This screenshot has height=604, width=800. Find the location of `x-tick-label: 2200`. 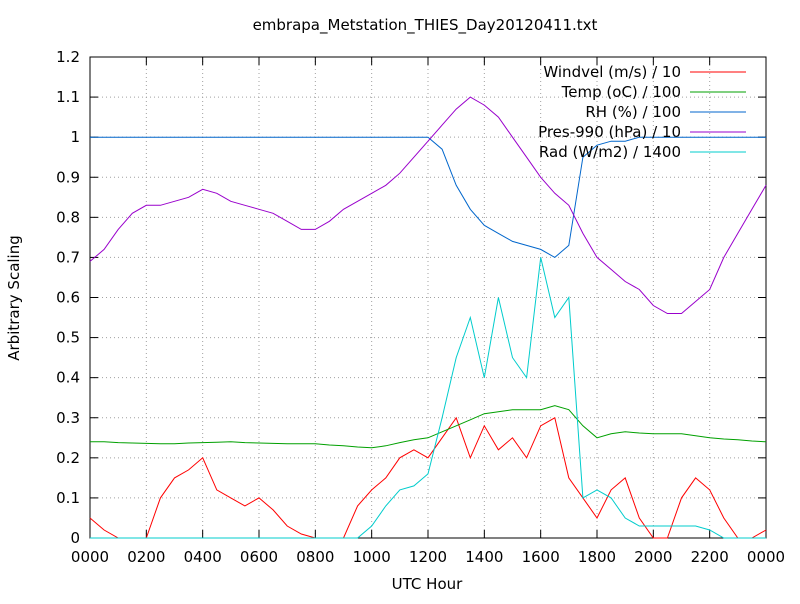

x-tick-label: 2200 is located at coordinates (710, 557).